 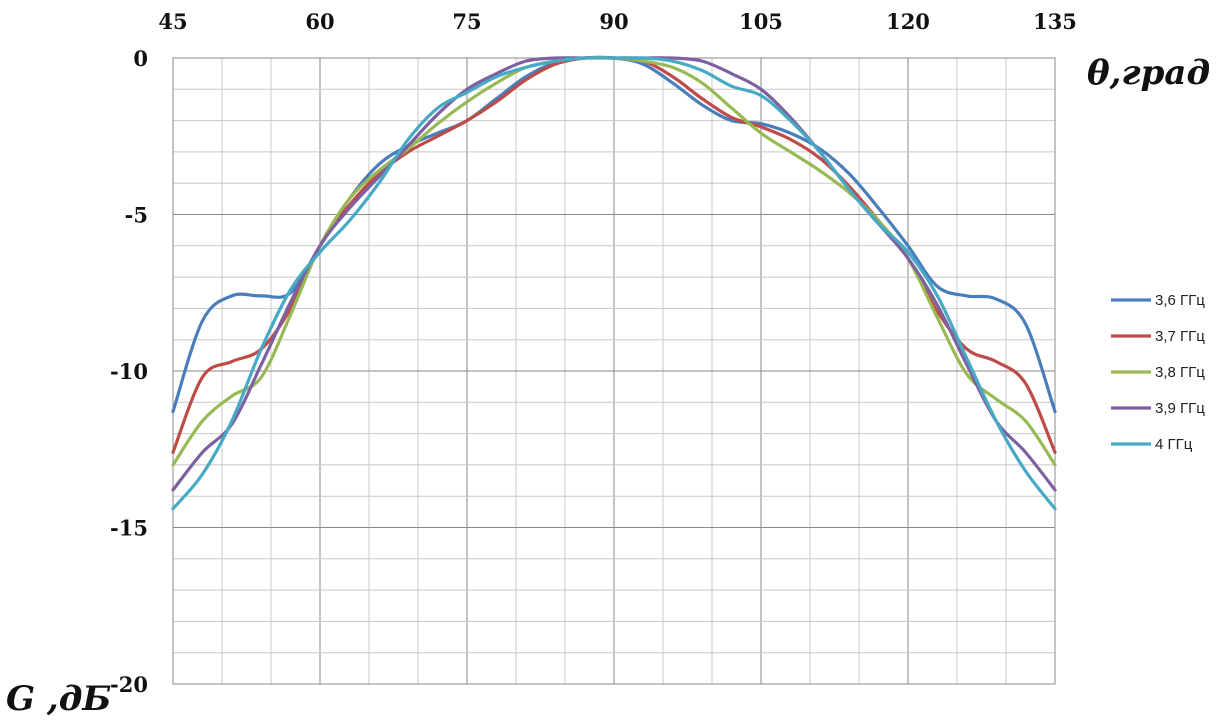 I want to click on x-tick-label: 105, so click(x=761, y=21).